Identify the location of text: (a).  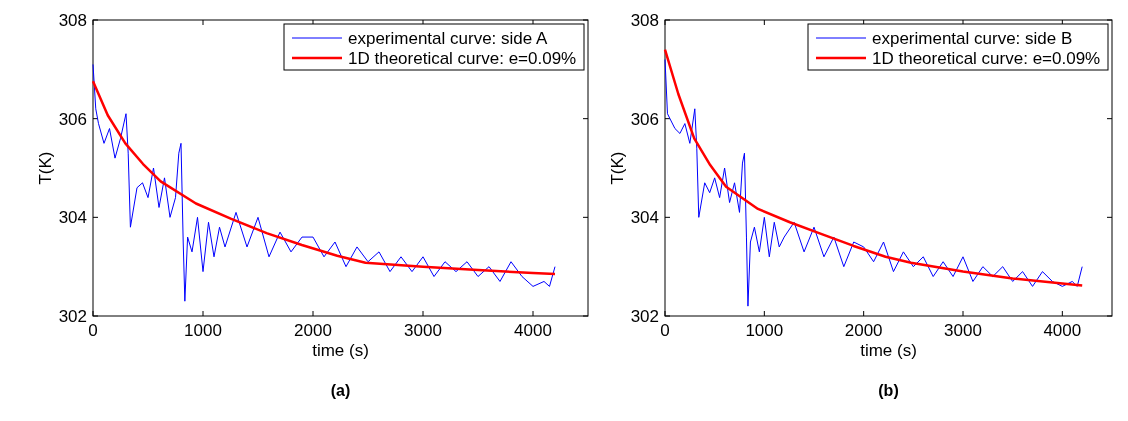
(340, 390).